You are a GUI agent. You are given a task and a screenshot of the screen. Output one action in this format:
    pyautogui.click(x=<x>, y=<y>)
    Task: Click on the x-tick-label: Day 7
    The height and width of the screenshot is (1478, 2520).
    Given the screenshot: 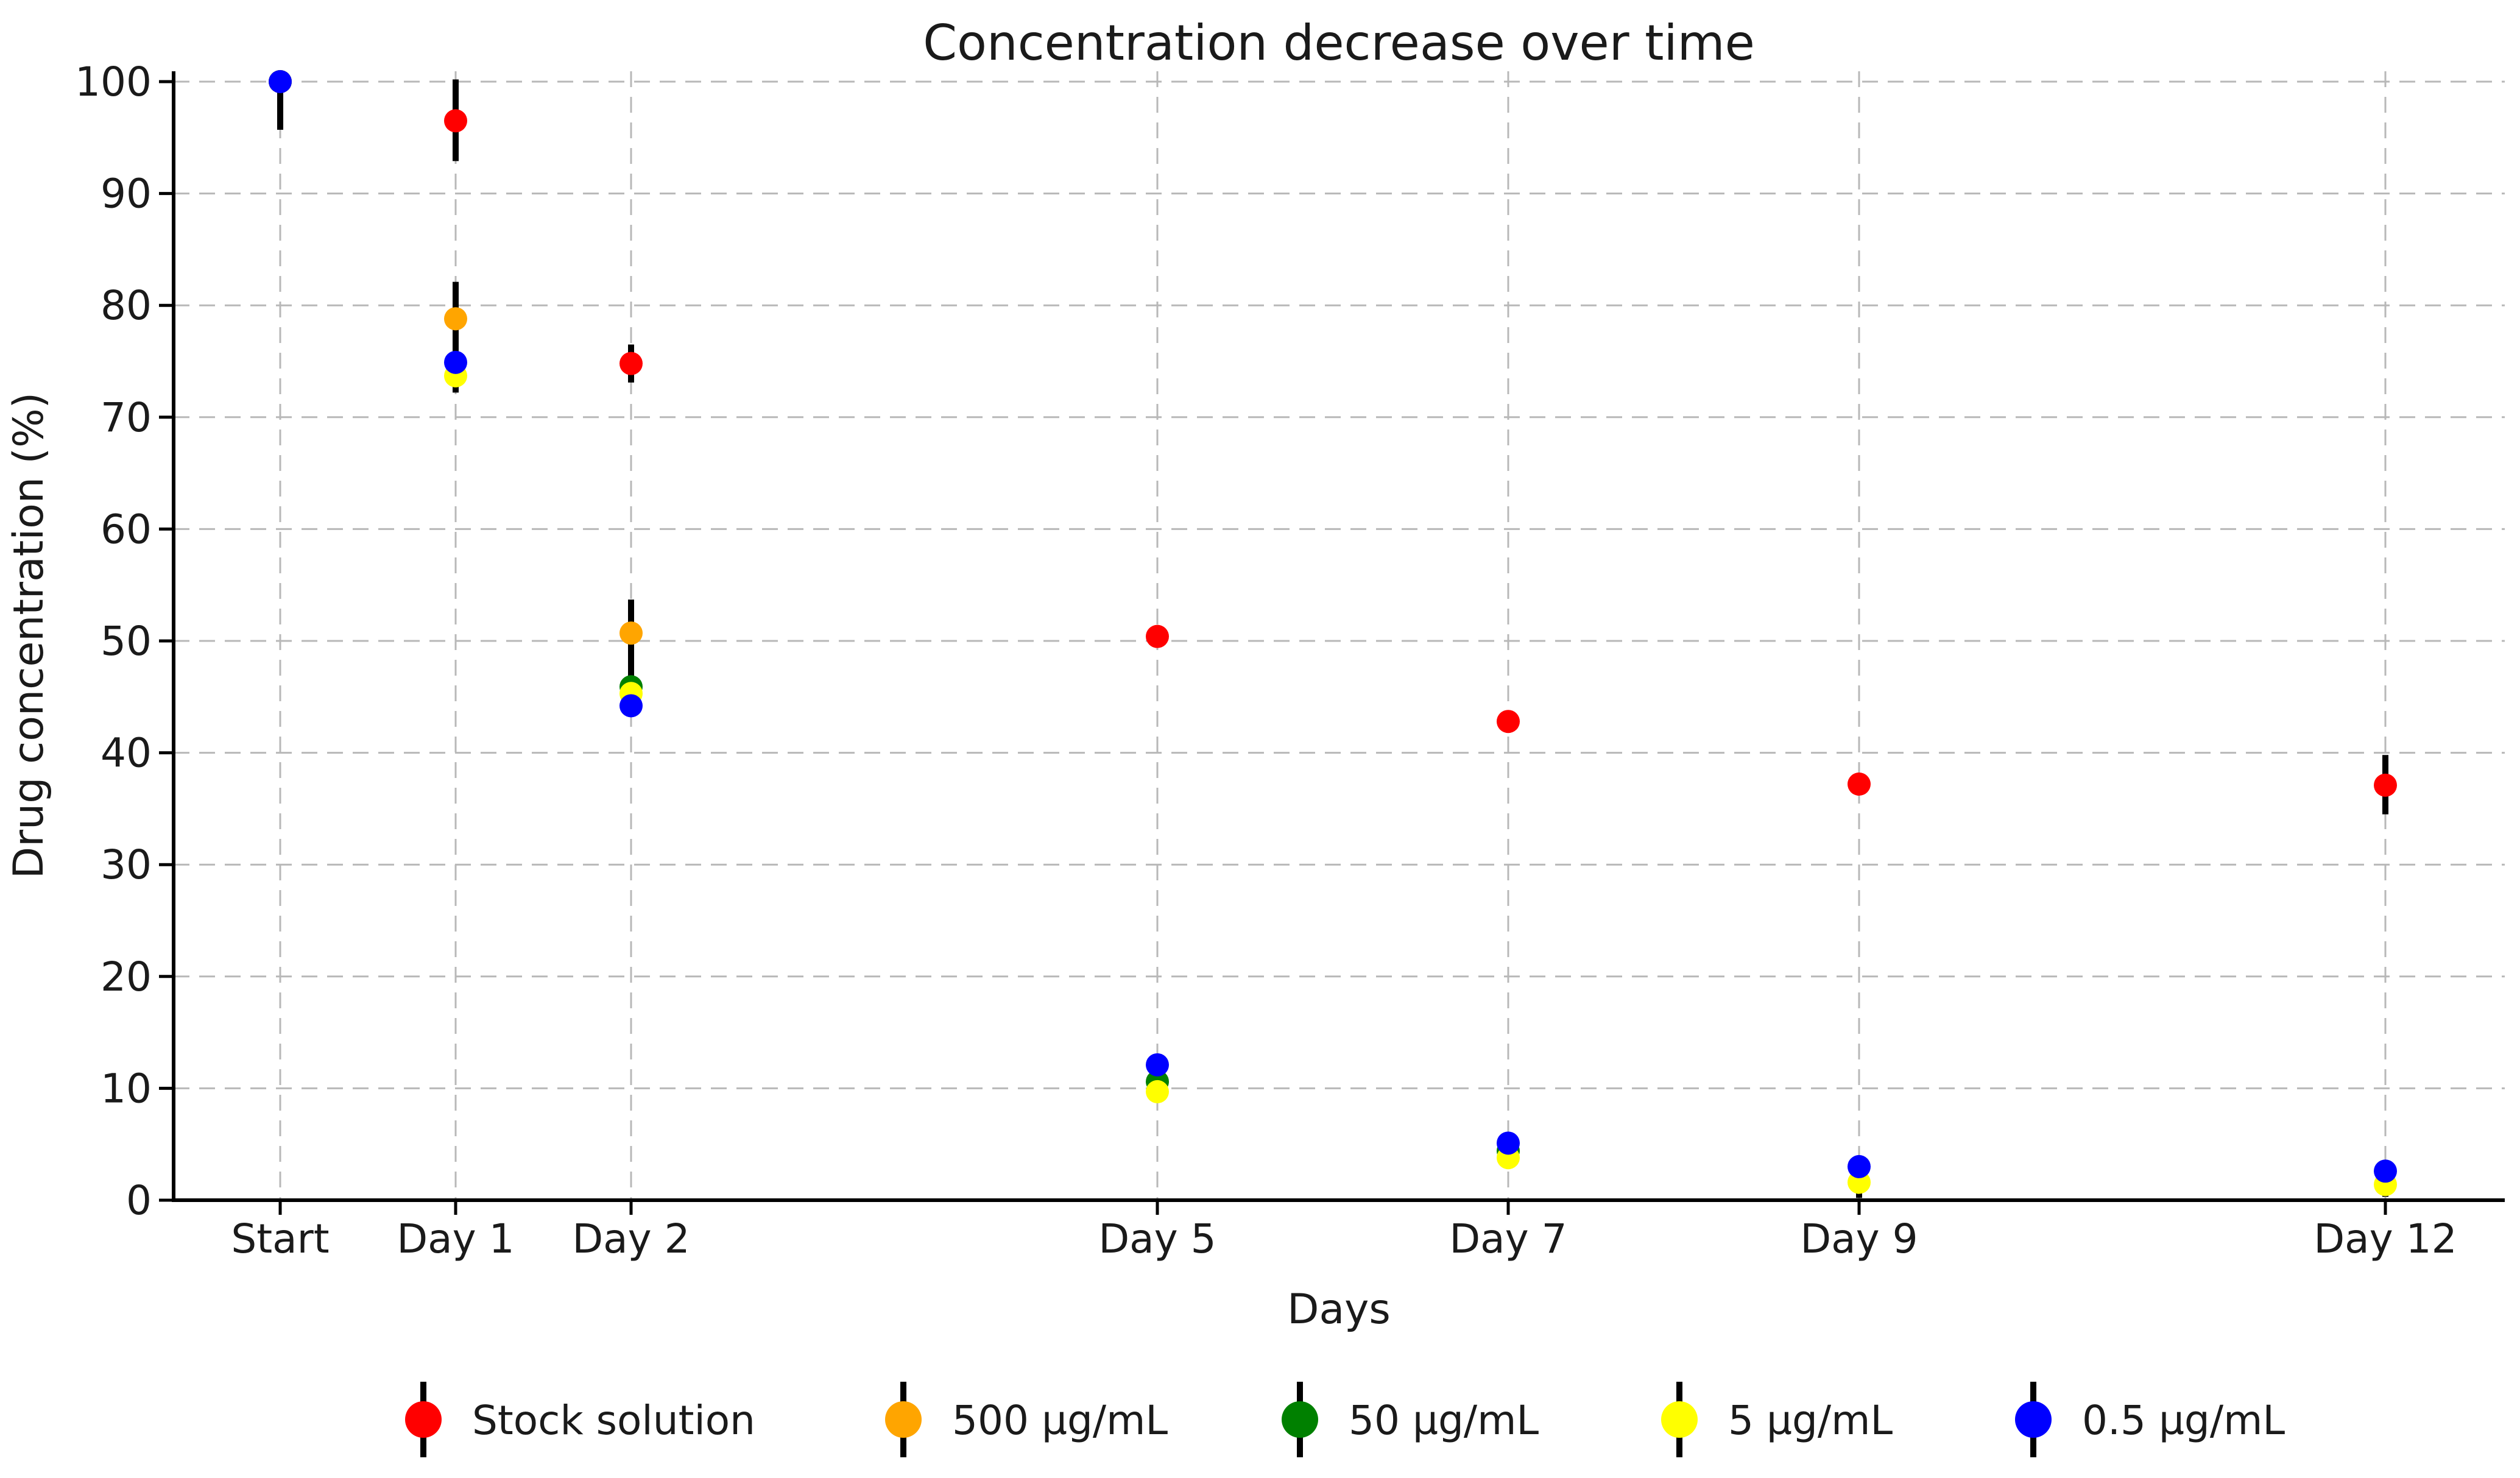 What is the action you would take?
    pyautogui.click(x=1508, y=1238)
    